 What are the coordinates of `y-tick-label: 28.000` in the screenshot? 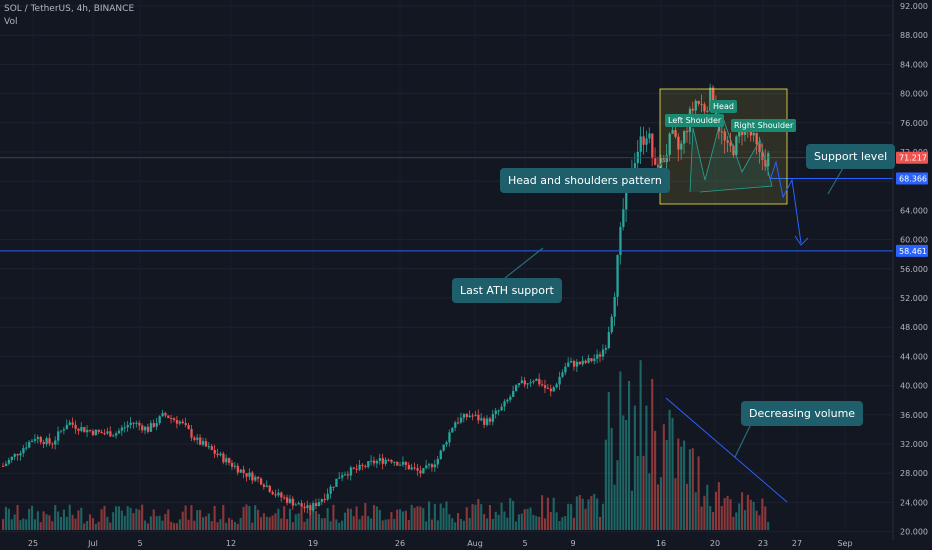 It's located at (914, 473).